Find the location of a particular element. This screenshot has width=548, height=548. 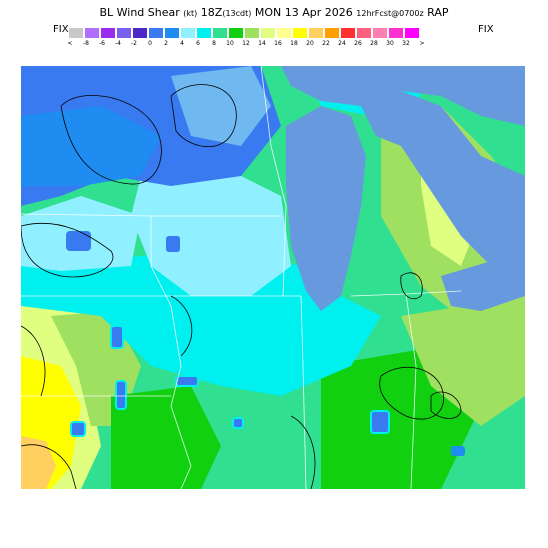

colorbar is located at coordinates (245, 33).